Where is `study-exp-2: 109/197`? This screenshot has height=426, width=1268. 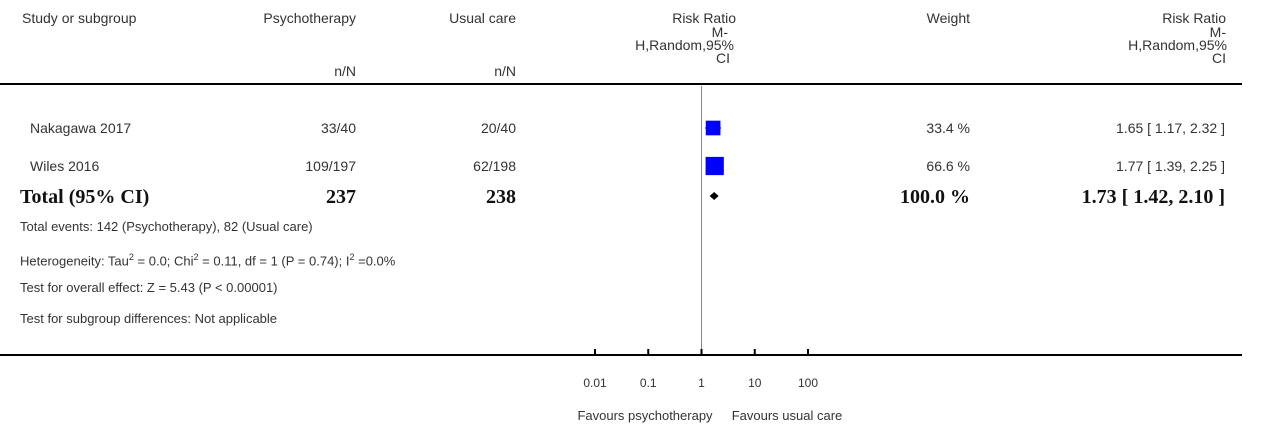 study-exp-2: 109/197 is located at coordinates (330, 166).